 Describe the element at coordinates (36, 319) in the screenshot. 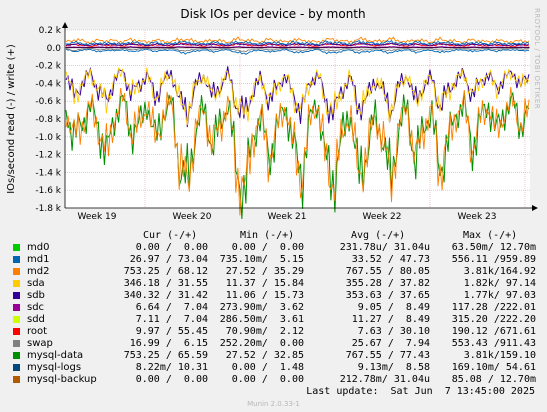

I see `legend-name: sdd` at that location.